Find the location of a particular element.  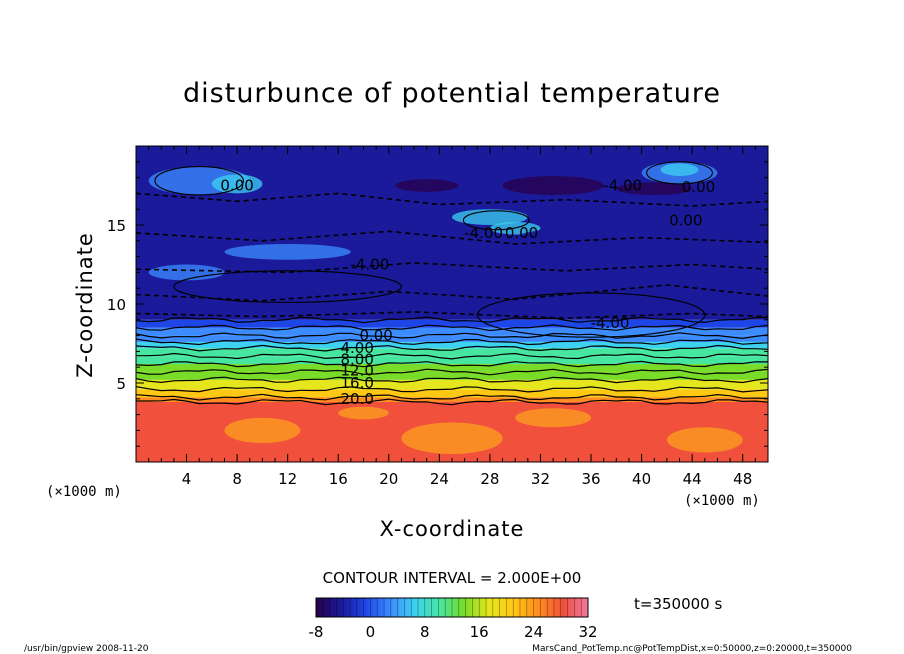

x-tick-label: 12 is located at coordinates (287, 479).